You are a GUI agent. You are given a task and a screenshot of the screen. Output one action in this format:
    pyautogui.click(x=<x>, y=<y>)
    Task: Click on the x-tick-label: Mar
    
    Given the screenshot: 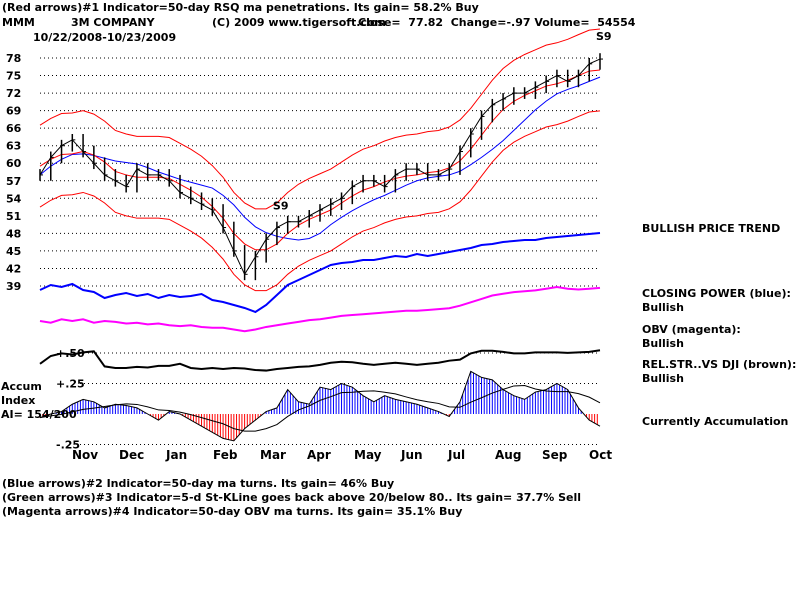 What is the action you would take?
    pyautogui.click(x=273, y=455)
    